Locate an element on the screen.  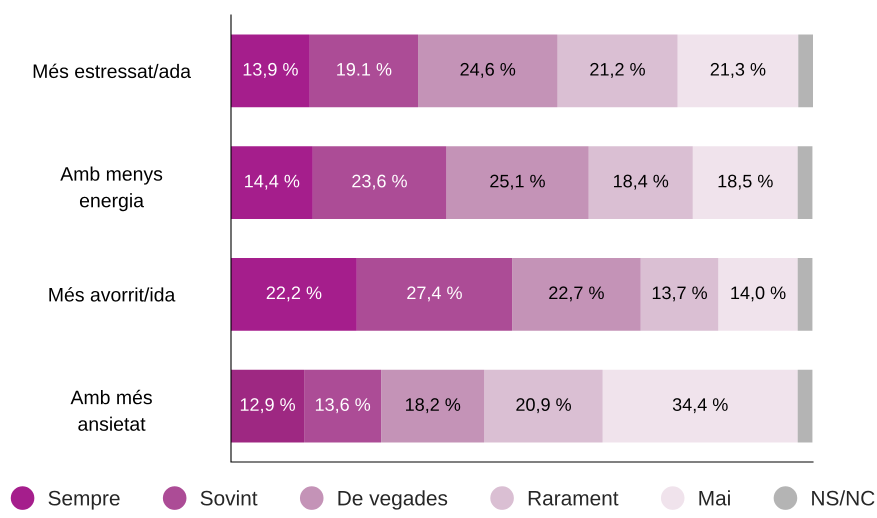
data-label: 25,1 % is located at coordinates (517, 182).